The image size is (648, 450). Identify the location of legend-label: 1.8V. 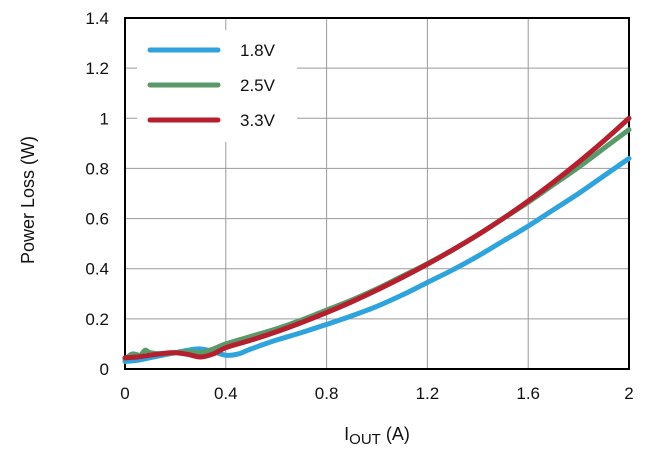
(258, 50).